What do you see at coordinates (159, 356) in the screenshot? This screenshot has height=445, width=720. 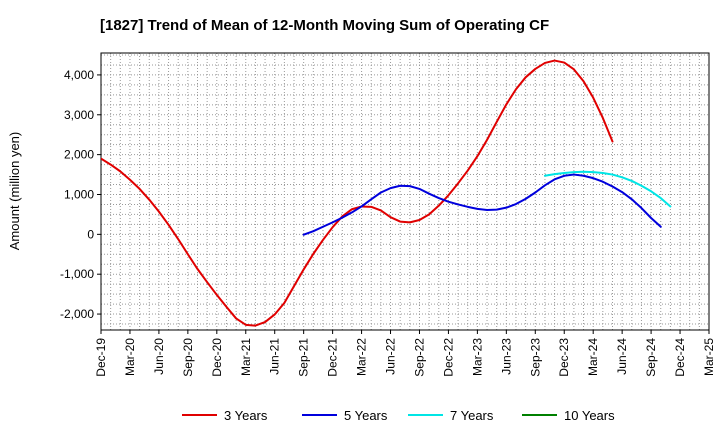 I see `x-tick-label: Jun-20` at bounding box center [159, 356].